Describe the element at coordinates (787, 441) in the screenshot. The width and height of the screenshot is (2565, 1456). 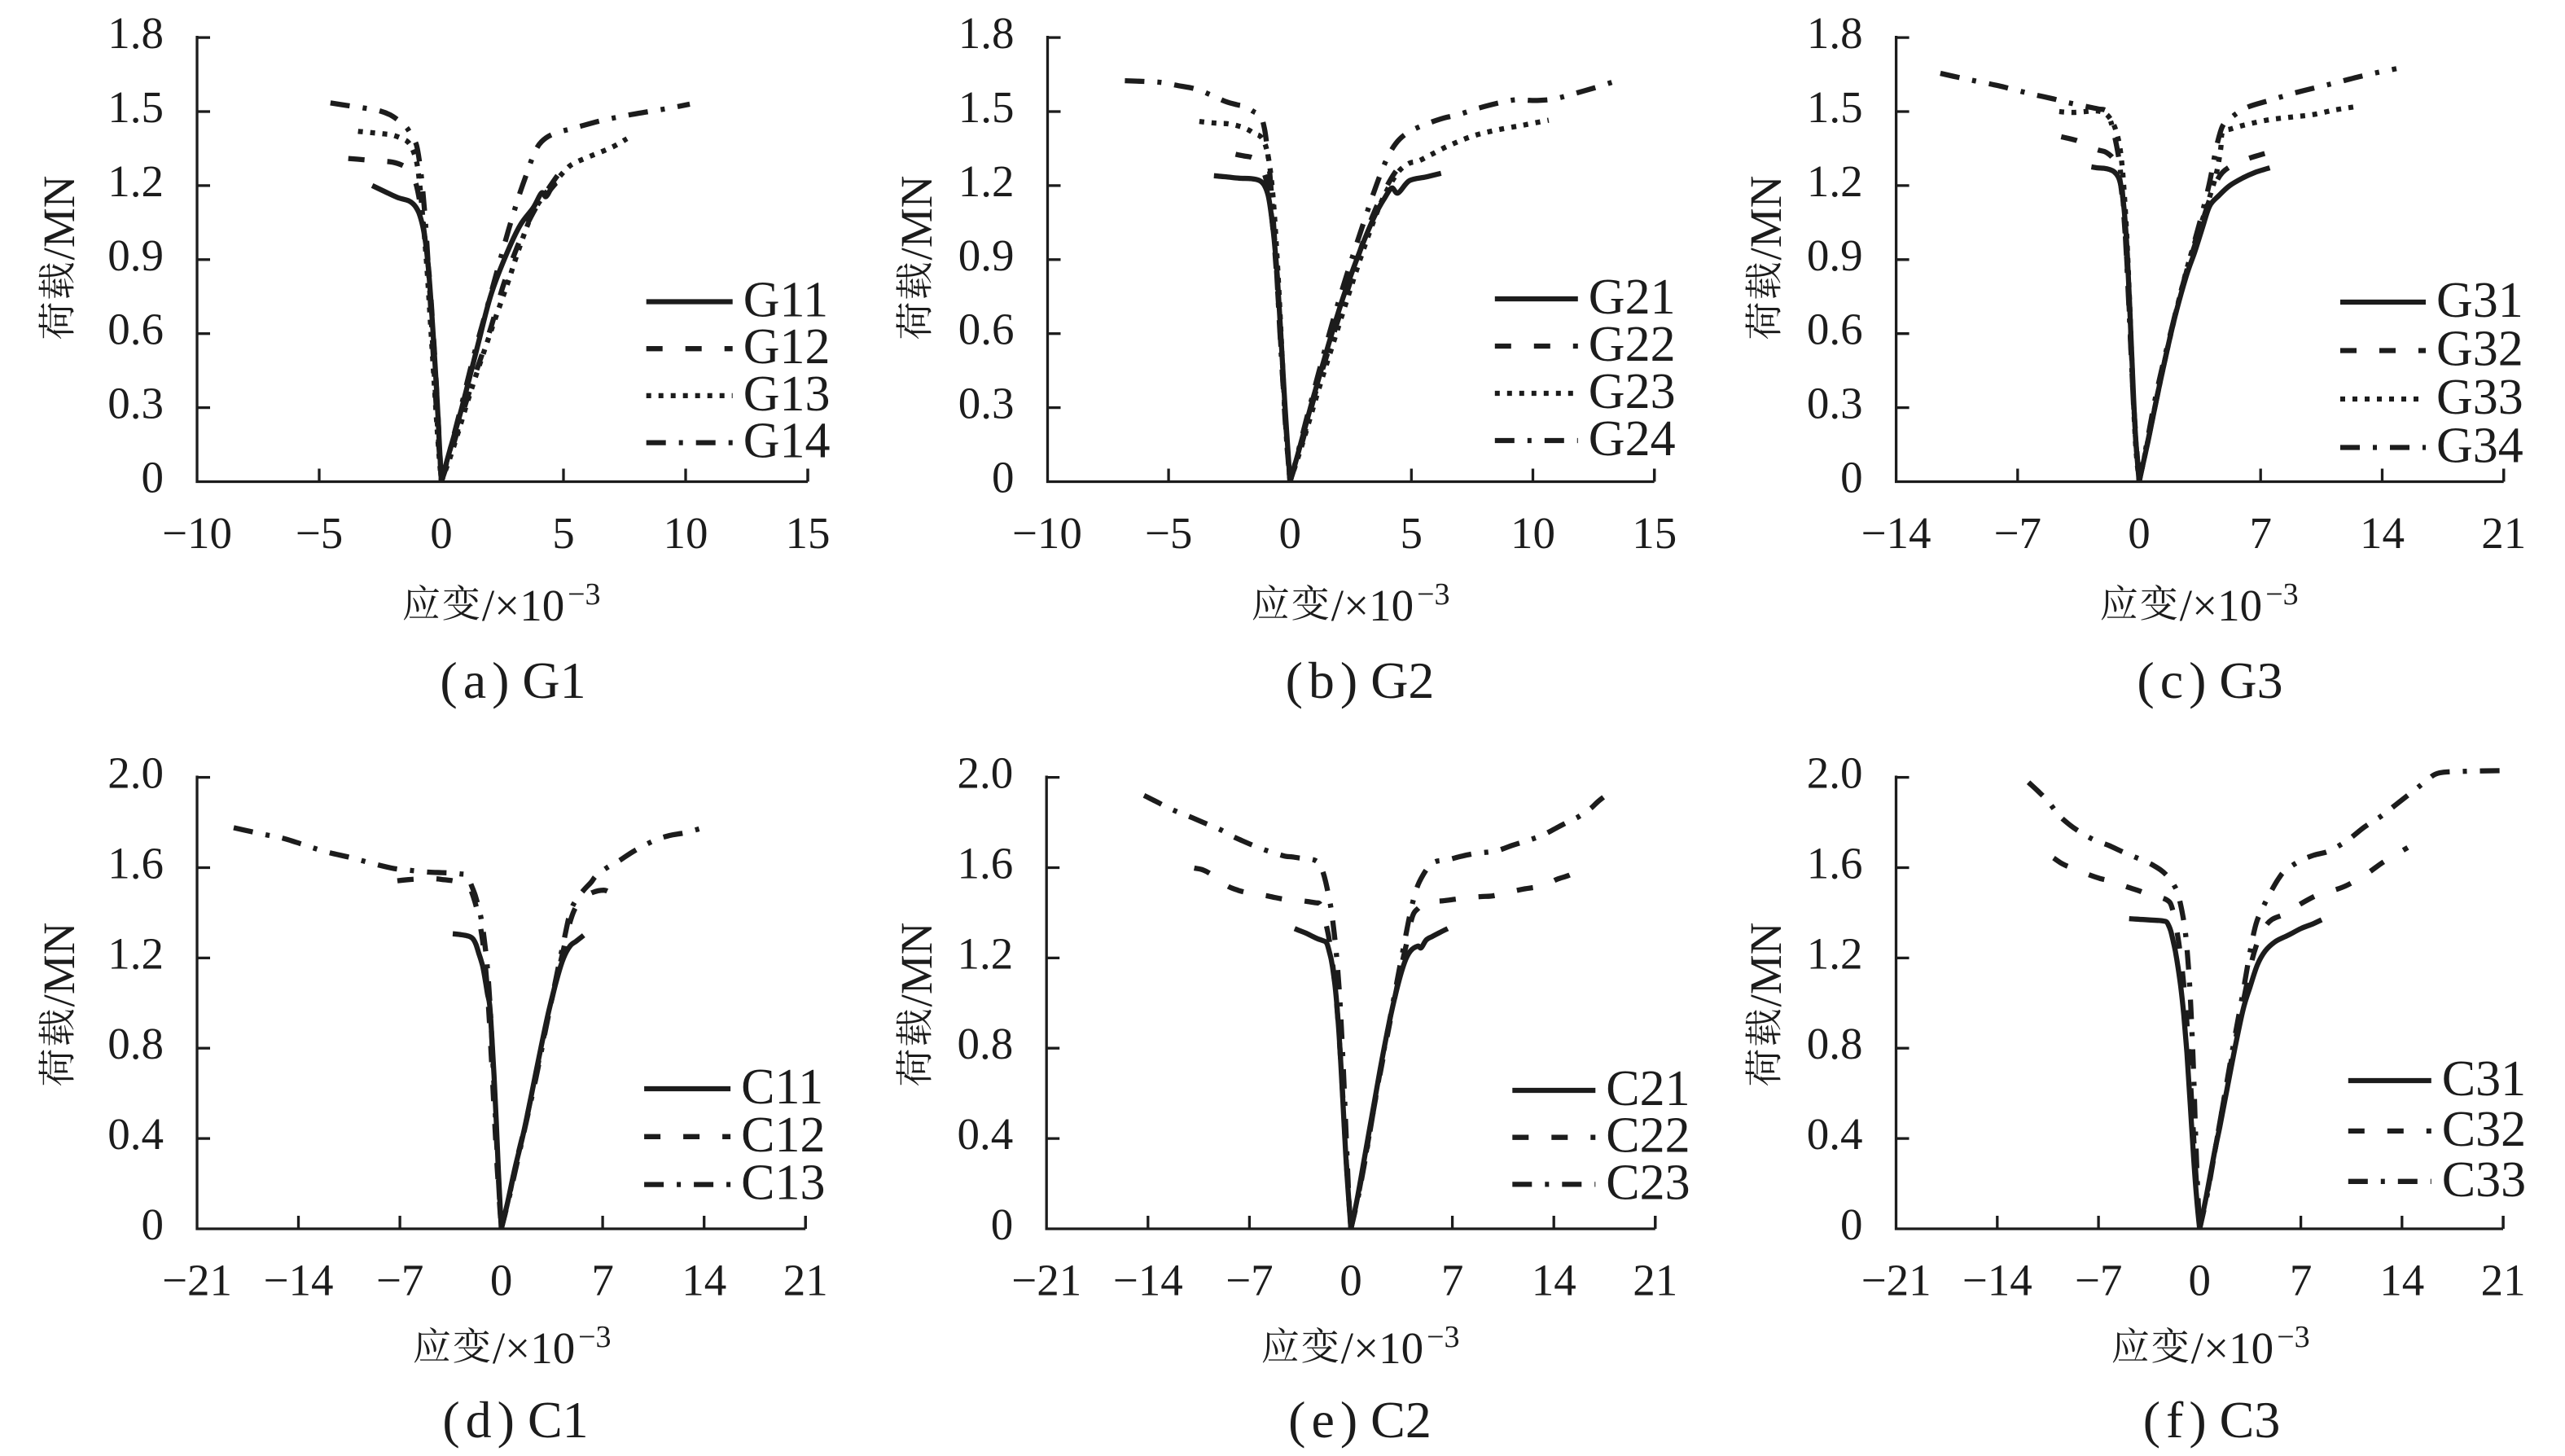
I see `svg-text: G14` at that location.